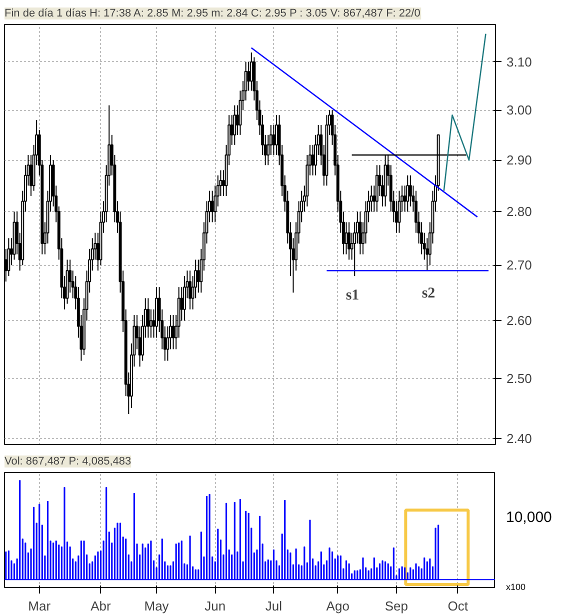 This screenshot has width=570, height=616. Describe the element at coordinates (464, 112) in the screenshot. I see `line-series` at that location.